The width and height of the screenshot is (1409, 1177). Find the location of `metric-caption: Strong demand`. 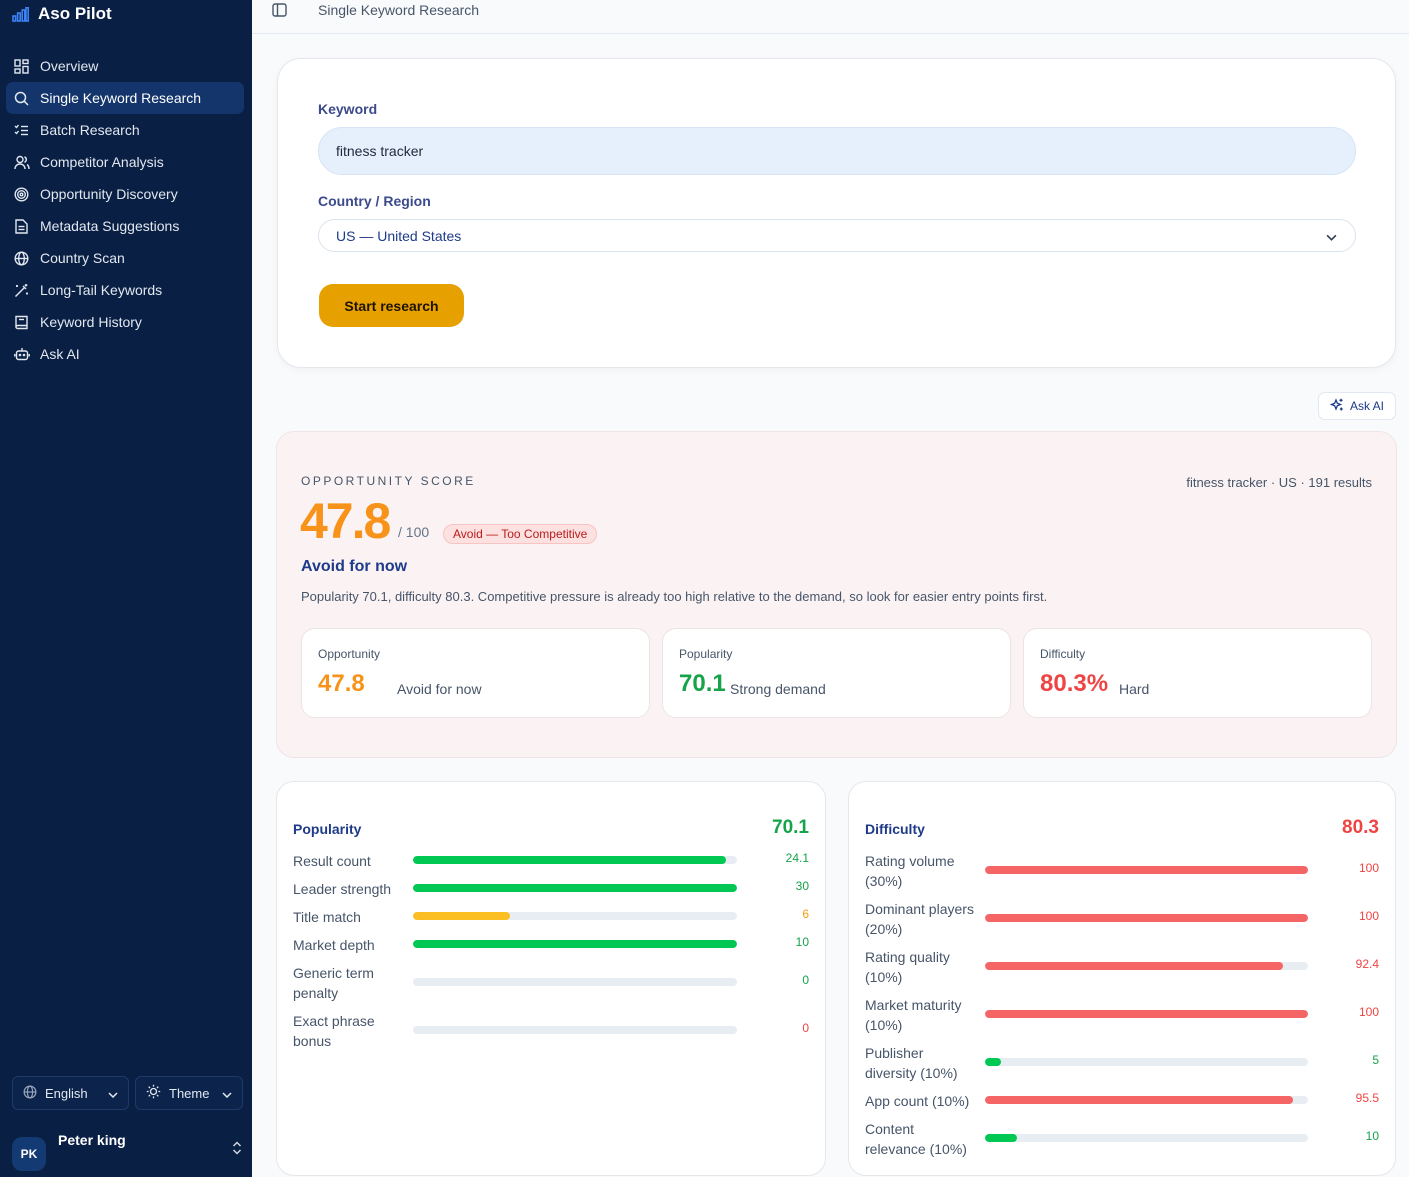

metric-caption: Strong demand is located at coordinates (778, 689).